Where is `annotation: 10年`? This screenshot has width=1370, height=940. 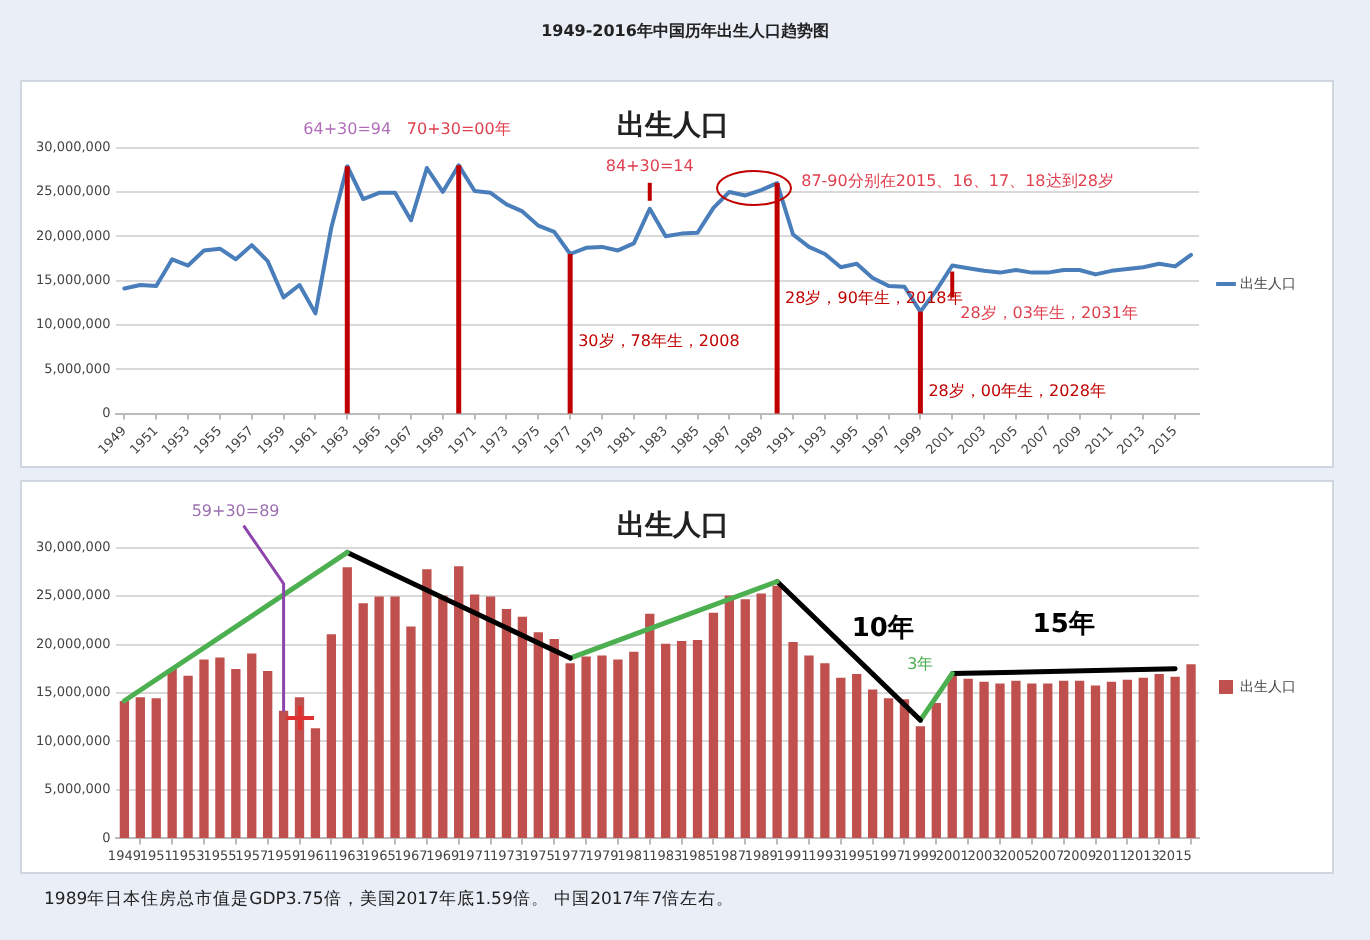 annotation: 10年 is located at coordinates (882, 628).